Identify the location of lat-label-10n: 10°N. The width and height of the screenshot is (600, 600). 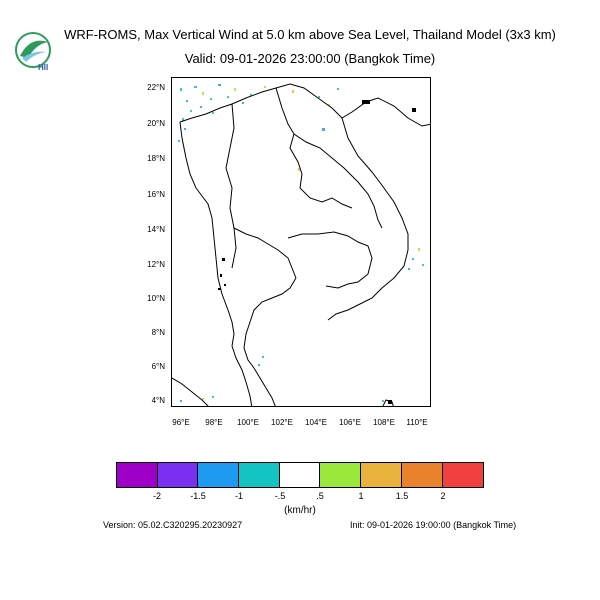
(156, 298).